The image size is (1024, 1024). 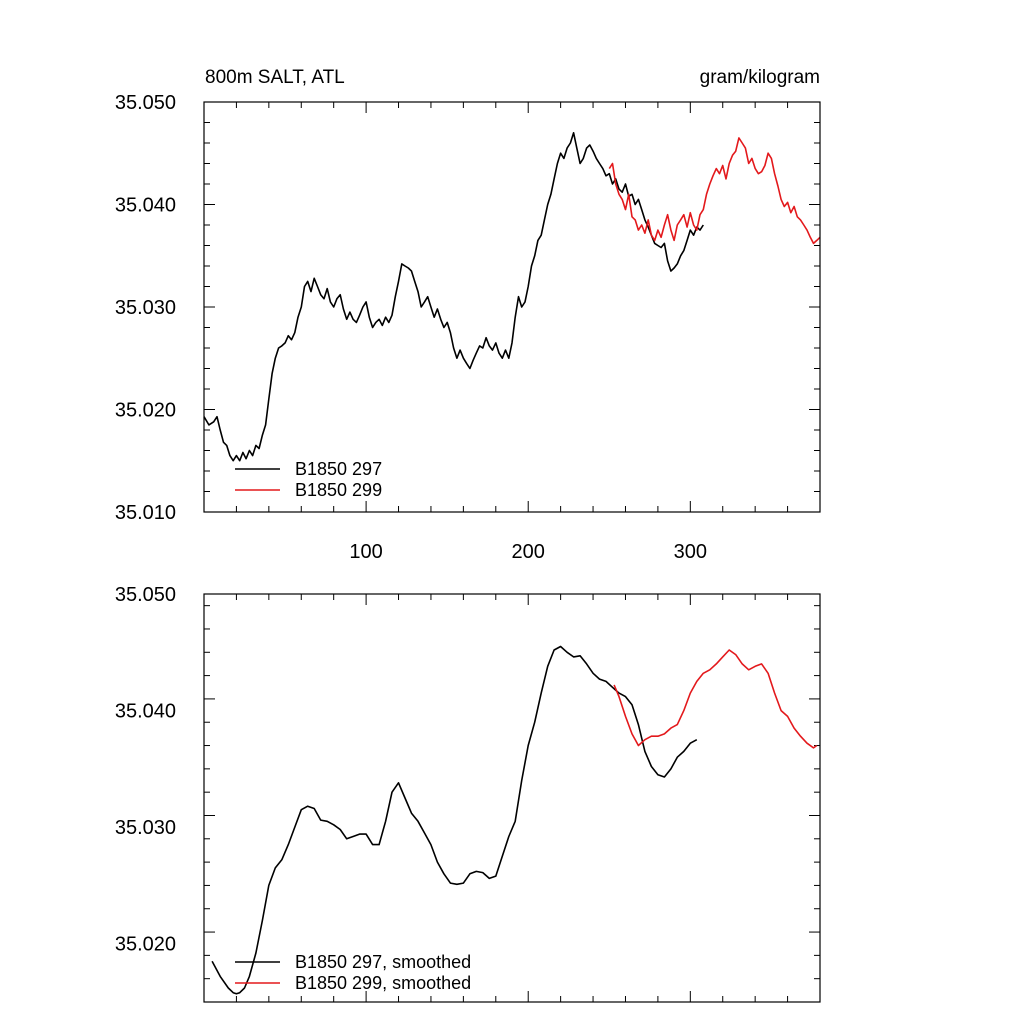 What do you see at coordinates (145, 595) in the screenshot?
I see `bottom-y-tick-label: 35.050` at bounding box center [145, 595].